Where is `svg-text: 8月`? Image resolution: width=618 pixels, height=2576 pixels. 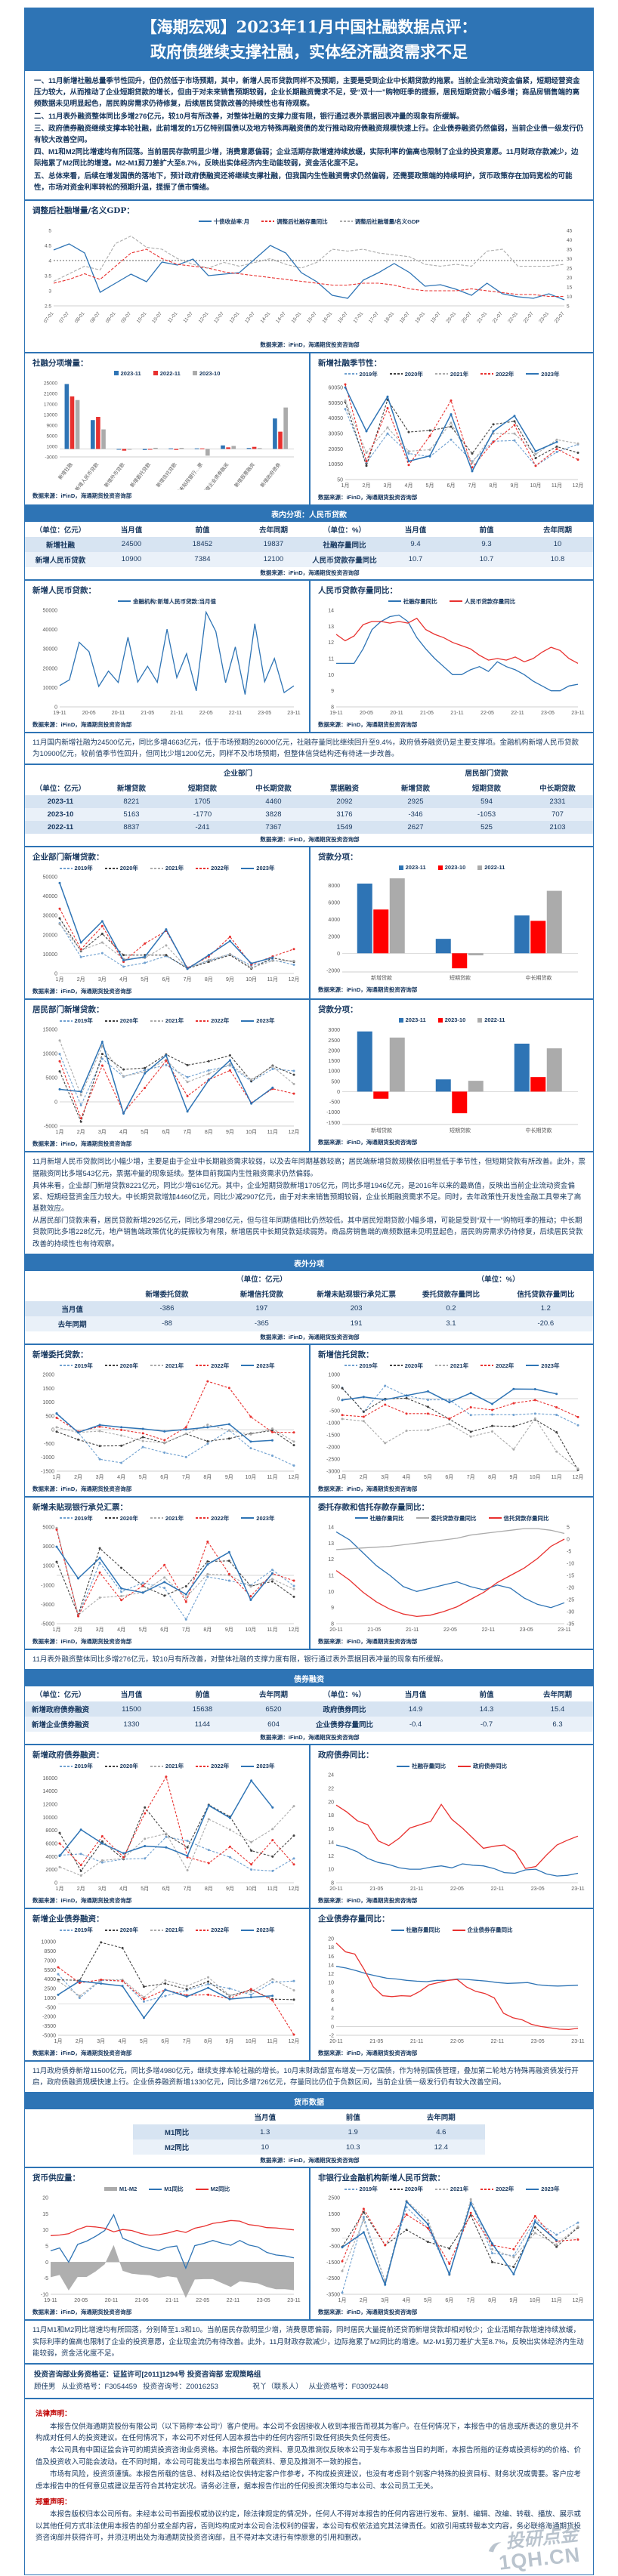 svg-text: 8月 is located at coordinates (207, 1630).